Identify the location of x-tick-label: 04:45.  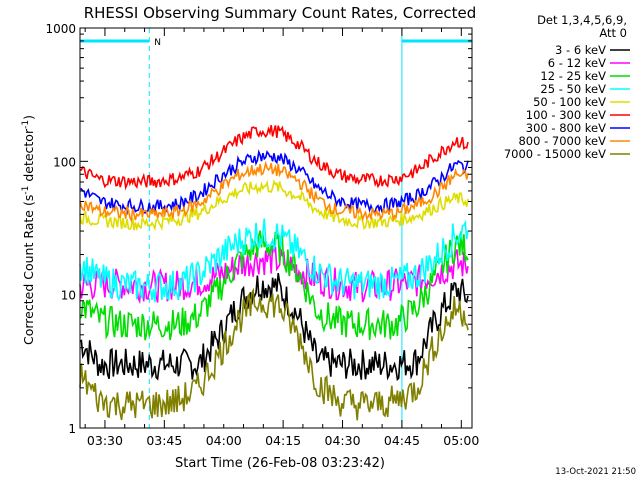
(402, 440).